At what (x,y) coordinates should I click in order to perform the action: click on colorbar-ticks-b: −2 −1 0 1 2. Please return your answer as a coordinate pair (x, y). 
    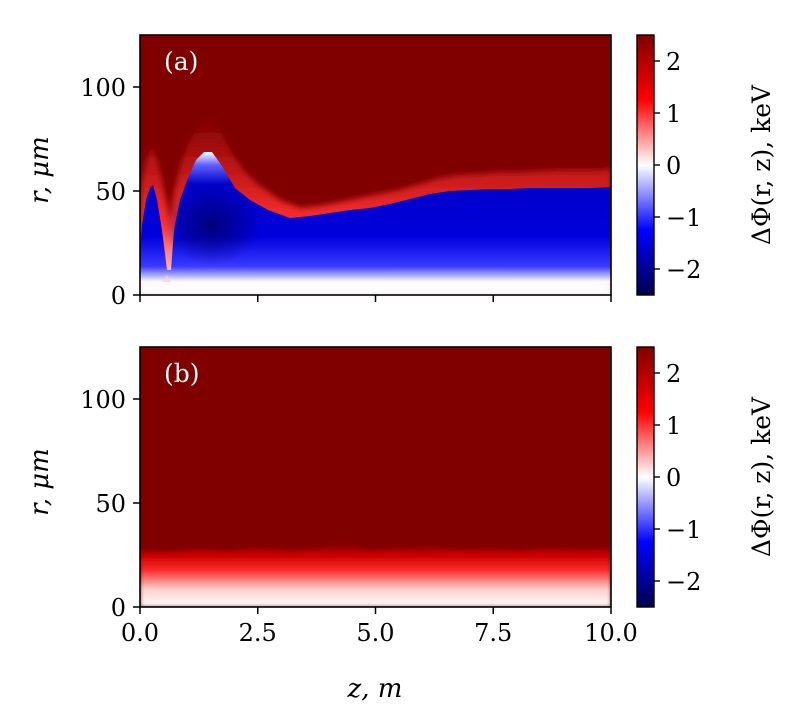
    Looking at the image, I should click on (677, 478).